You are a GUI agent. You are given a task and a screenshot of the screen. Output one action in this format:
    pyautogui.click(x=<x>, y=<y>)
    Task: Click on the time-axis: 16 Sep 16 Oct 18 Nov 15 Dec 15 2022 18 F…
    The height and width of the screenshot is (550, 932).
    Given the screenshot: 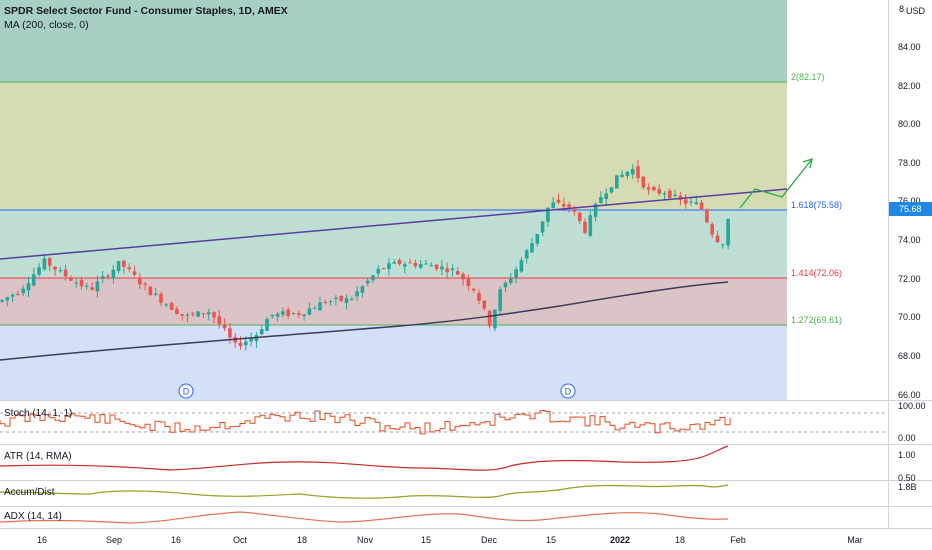 What is the action you would take?
    pyautogui.click(x=450, y=540)
    